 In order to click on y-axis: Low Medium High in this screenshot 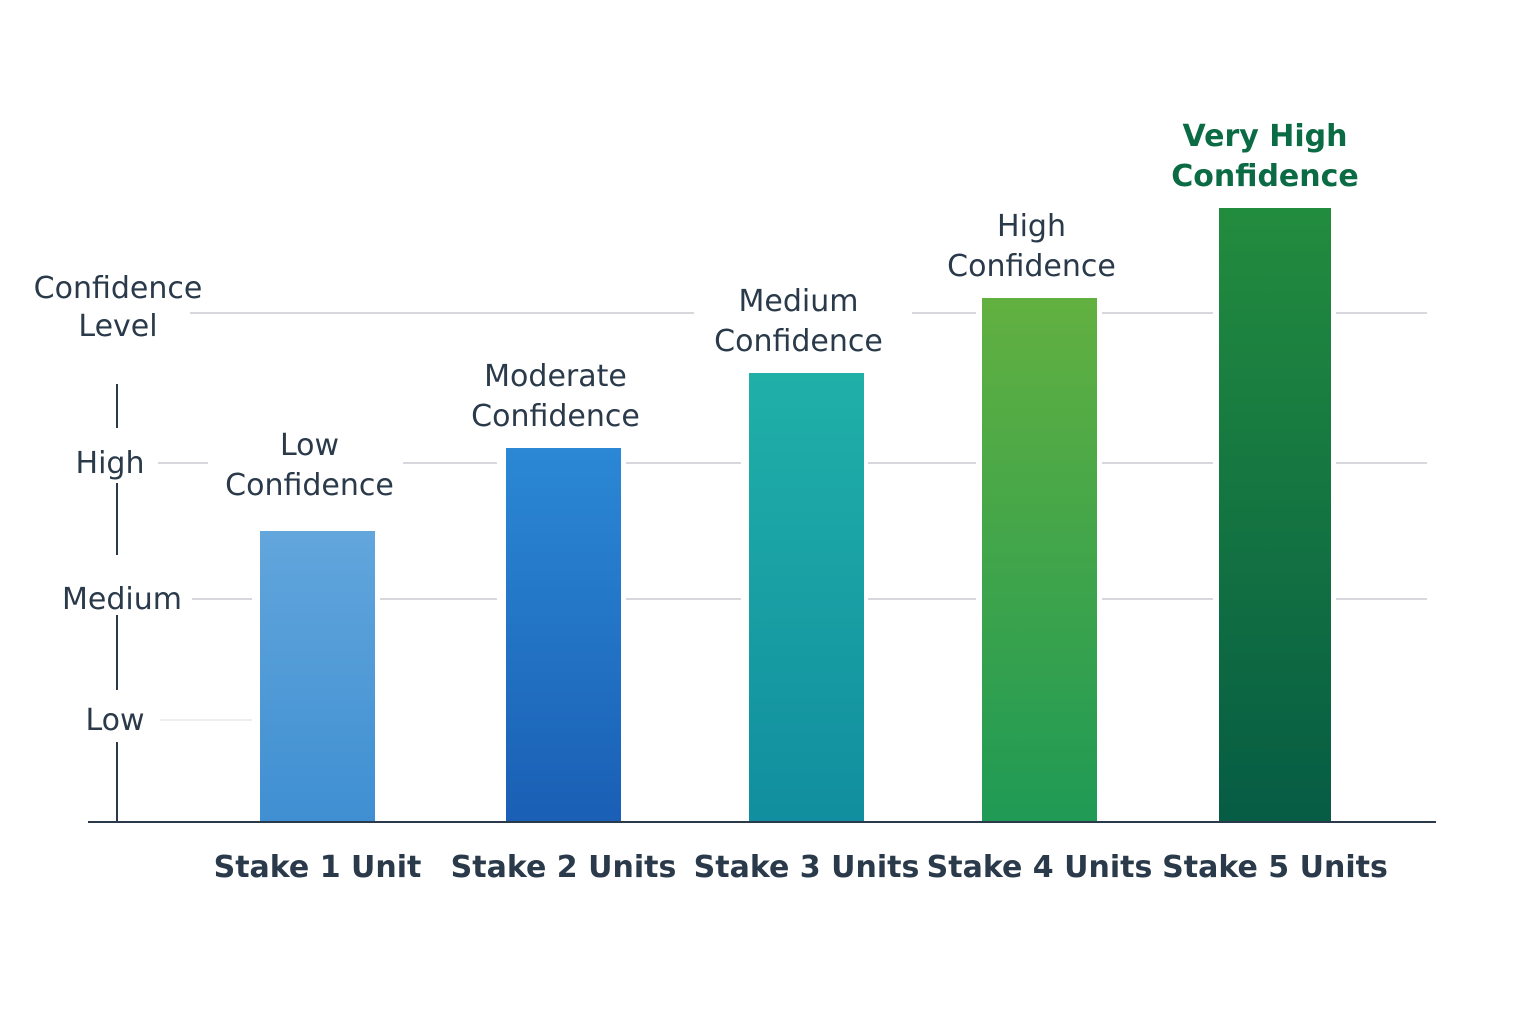, I will do `click(122, 603)`.